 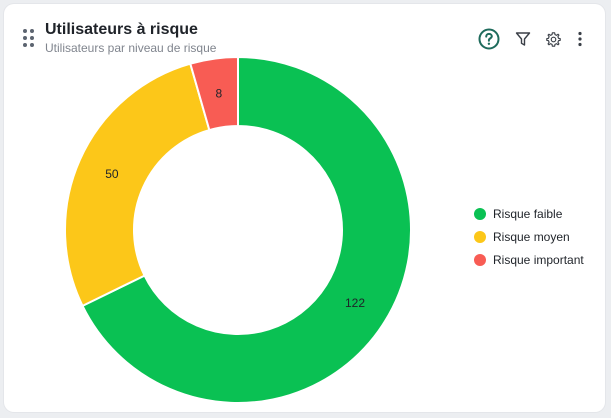 What do you see at coordinates (580, 39) in the screenshot?
I see `more-vertical-icon` at bounding box center [580, 39].